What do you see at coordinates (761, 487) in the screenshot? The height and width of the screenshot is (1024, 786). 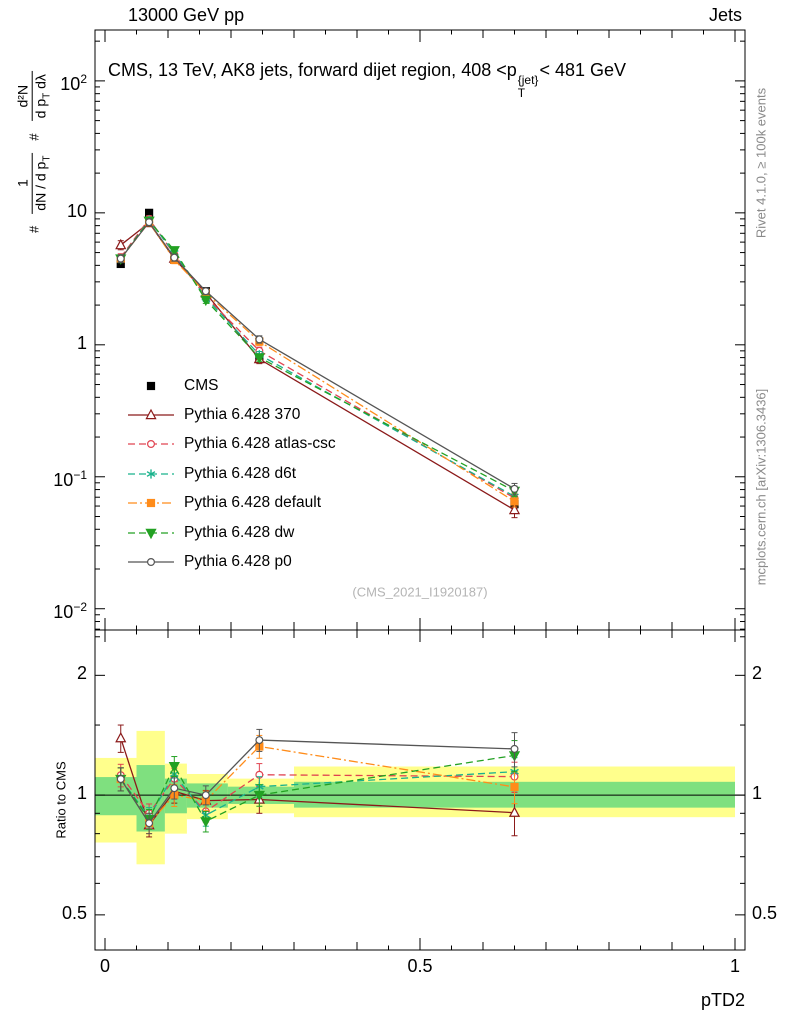 I see `mcplots-reference-note: mcplots.cern.ch [arXiv:1306.3436]` at bounding box center [761, 487].